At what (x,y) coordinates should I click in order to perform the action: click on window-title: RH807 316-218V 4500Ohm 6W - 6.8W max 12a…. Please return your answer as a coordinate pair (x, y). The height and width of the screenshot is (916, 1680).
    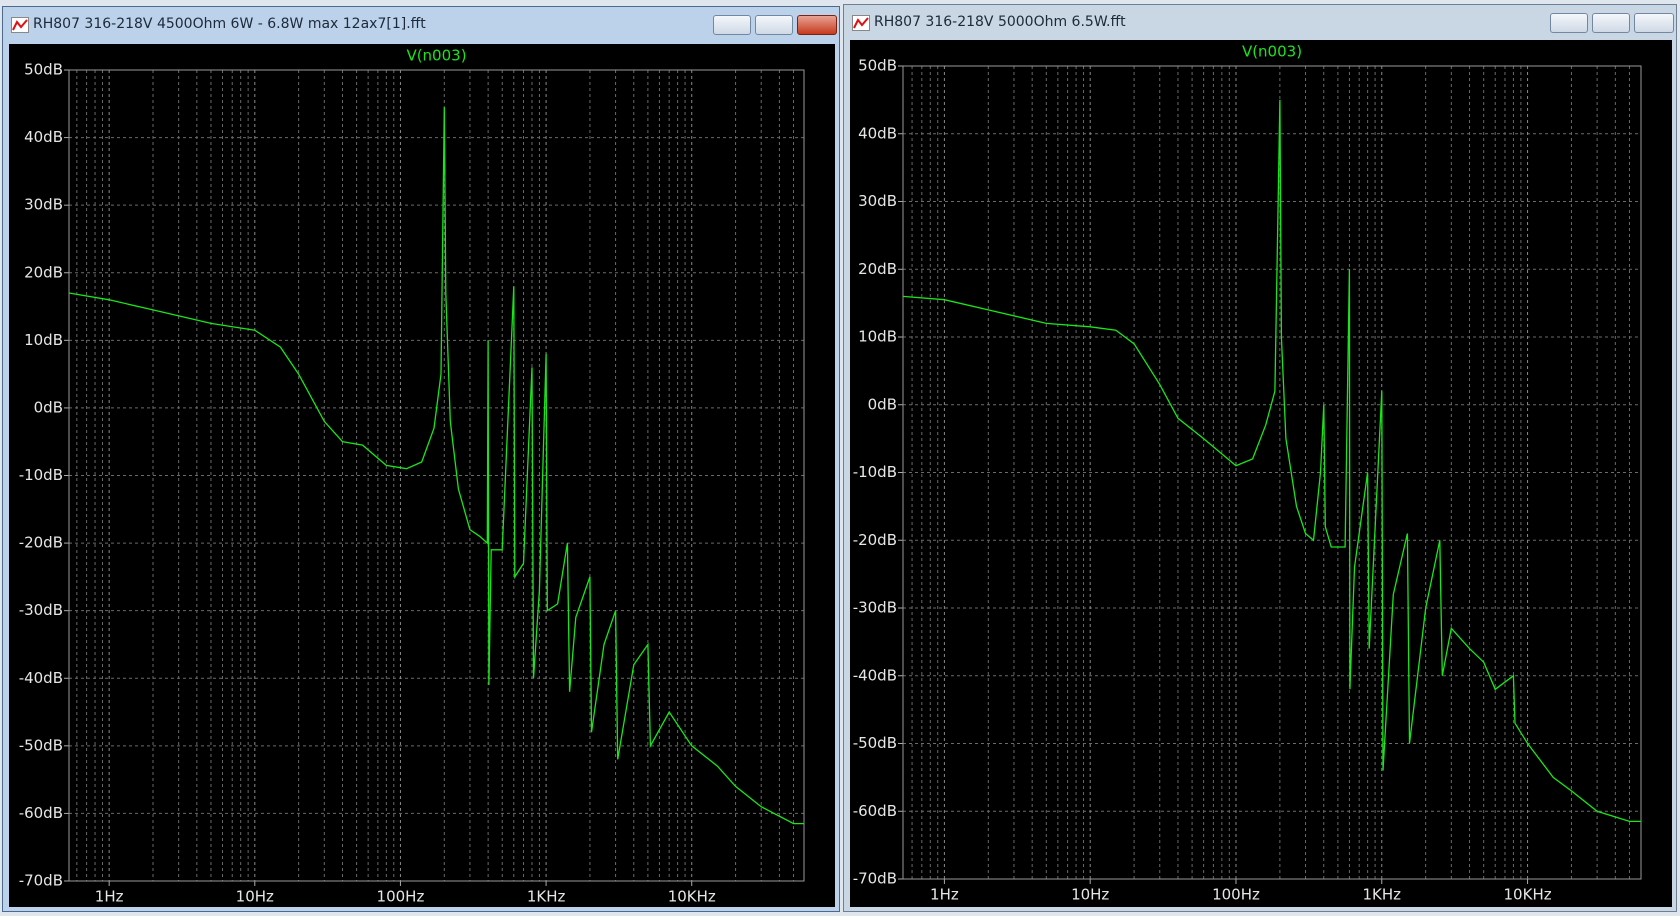
    Looking at the image, I should click on (229, 24).